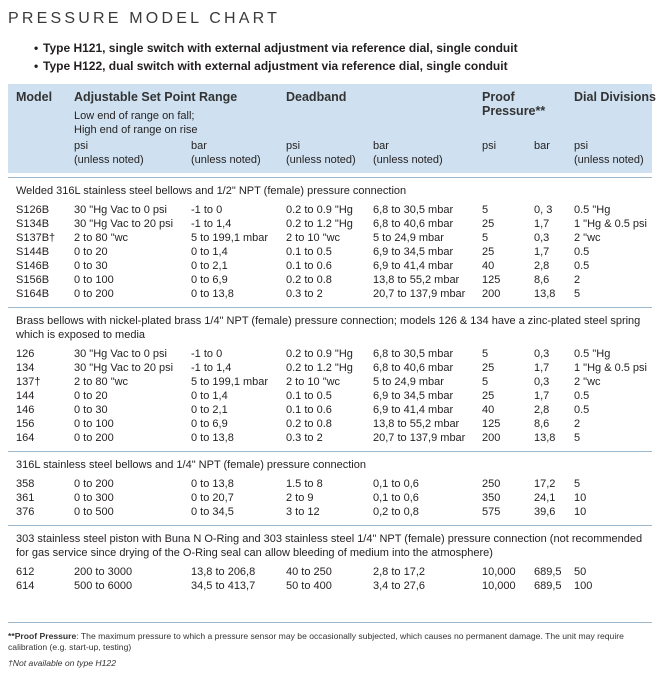 The height and width of the screenshot is (694, 666). Describe the element at coordinates (499, 572) in the screenshot. I see `table-cell: 10,000` at that location.